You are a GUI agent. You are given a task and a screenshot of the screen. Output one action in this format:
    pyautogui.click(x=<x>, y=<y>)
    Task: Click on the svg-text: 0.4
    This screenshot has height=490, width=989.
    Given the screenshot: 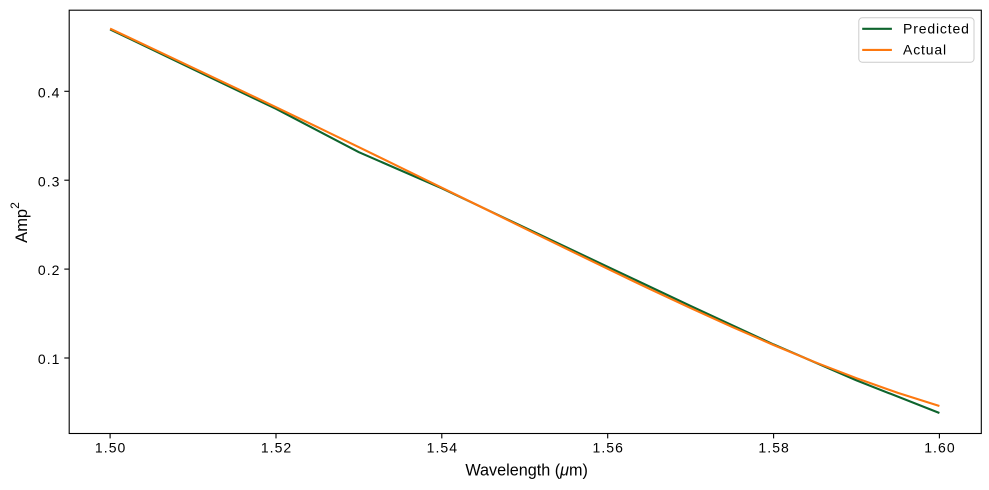 What is the action you would take?
    pyautogui.click(x=49, y=93)
    